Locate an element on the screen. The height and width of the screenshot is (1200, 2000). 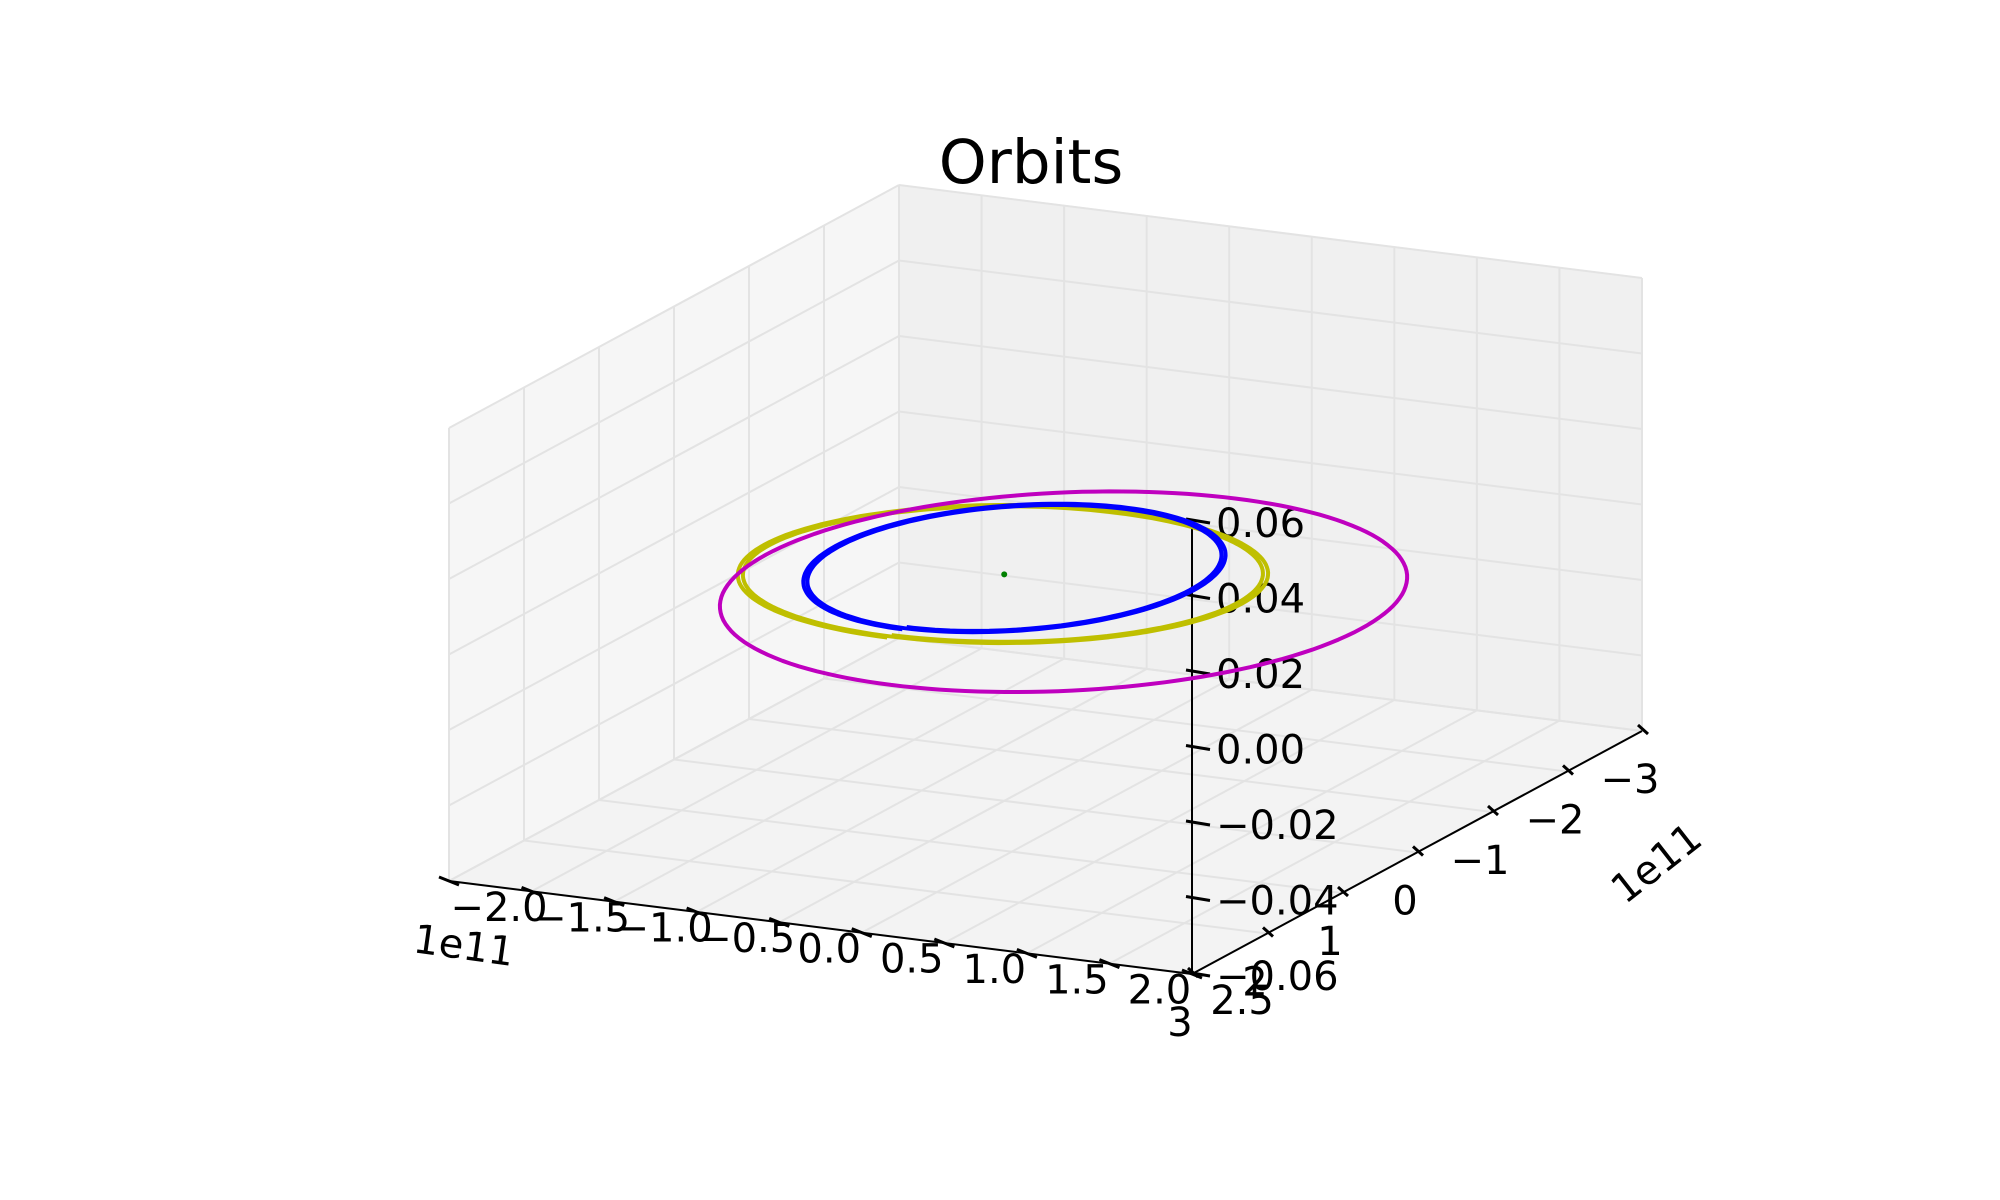
y-tick-label: 1.0 is located at coordinates (995, 970).